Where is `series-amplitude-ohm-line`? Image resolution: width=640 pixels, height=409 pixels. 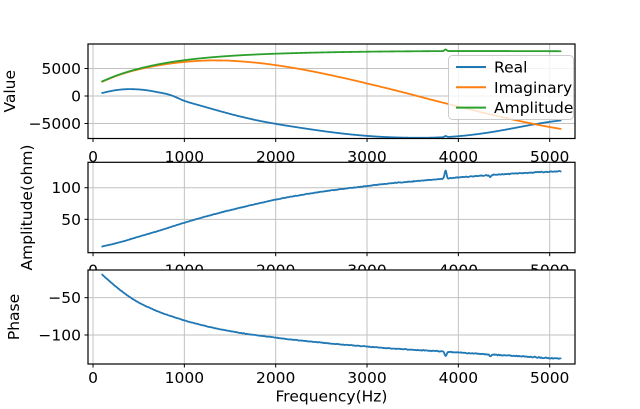
series-amplitude-ohm-line is located at coordinates (331, 208).